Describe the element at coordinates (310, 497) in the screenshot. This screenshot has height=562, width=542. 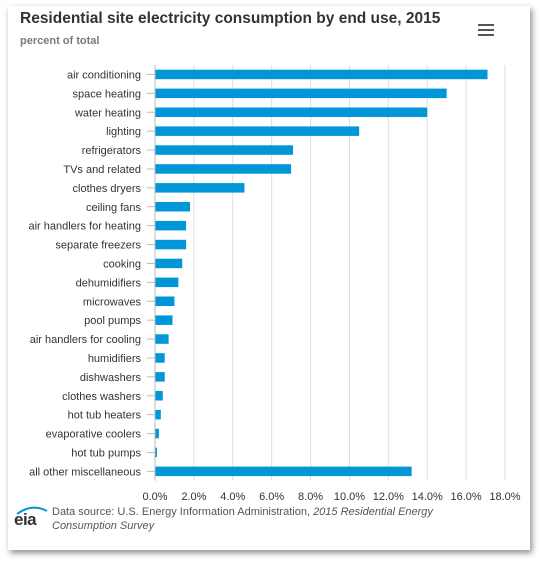
I see `x-tick-label: 8.0%` at that location.